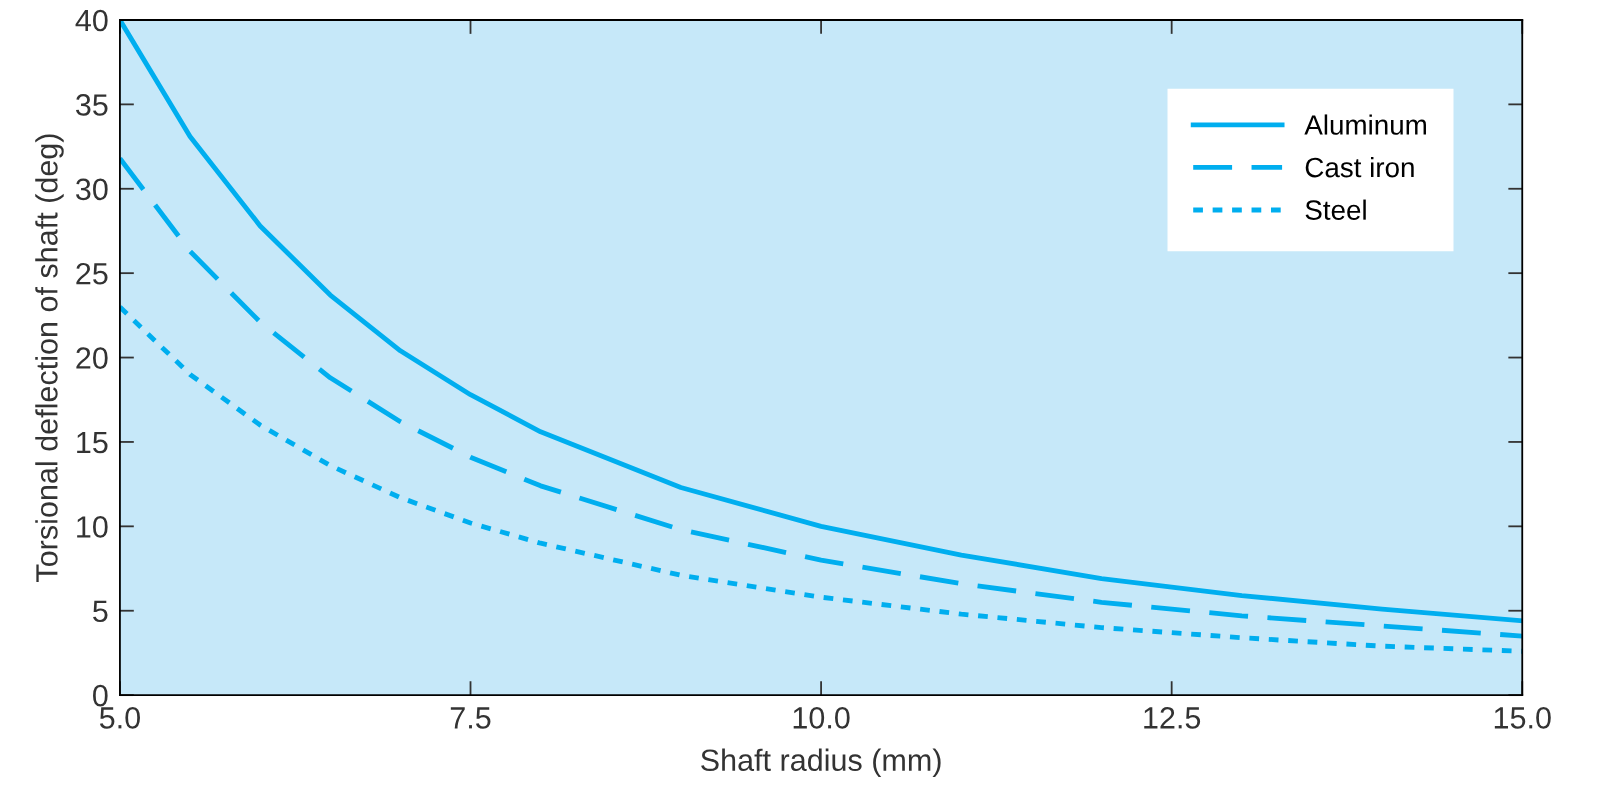  Describe the element at coordinates (92, 443) in the screenshot. I see `y-tick-label: 15` at that location.